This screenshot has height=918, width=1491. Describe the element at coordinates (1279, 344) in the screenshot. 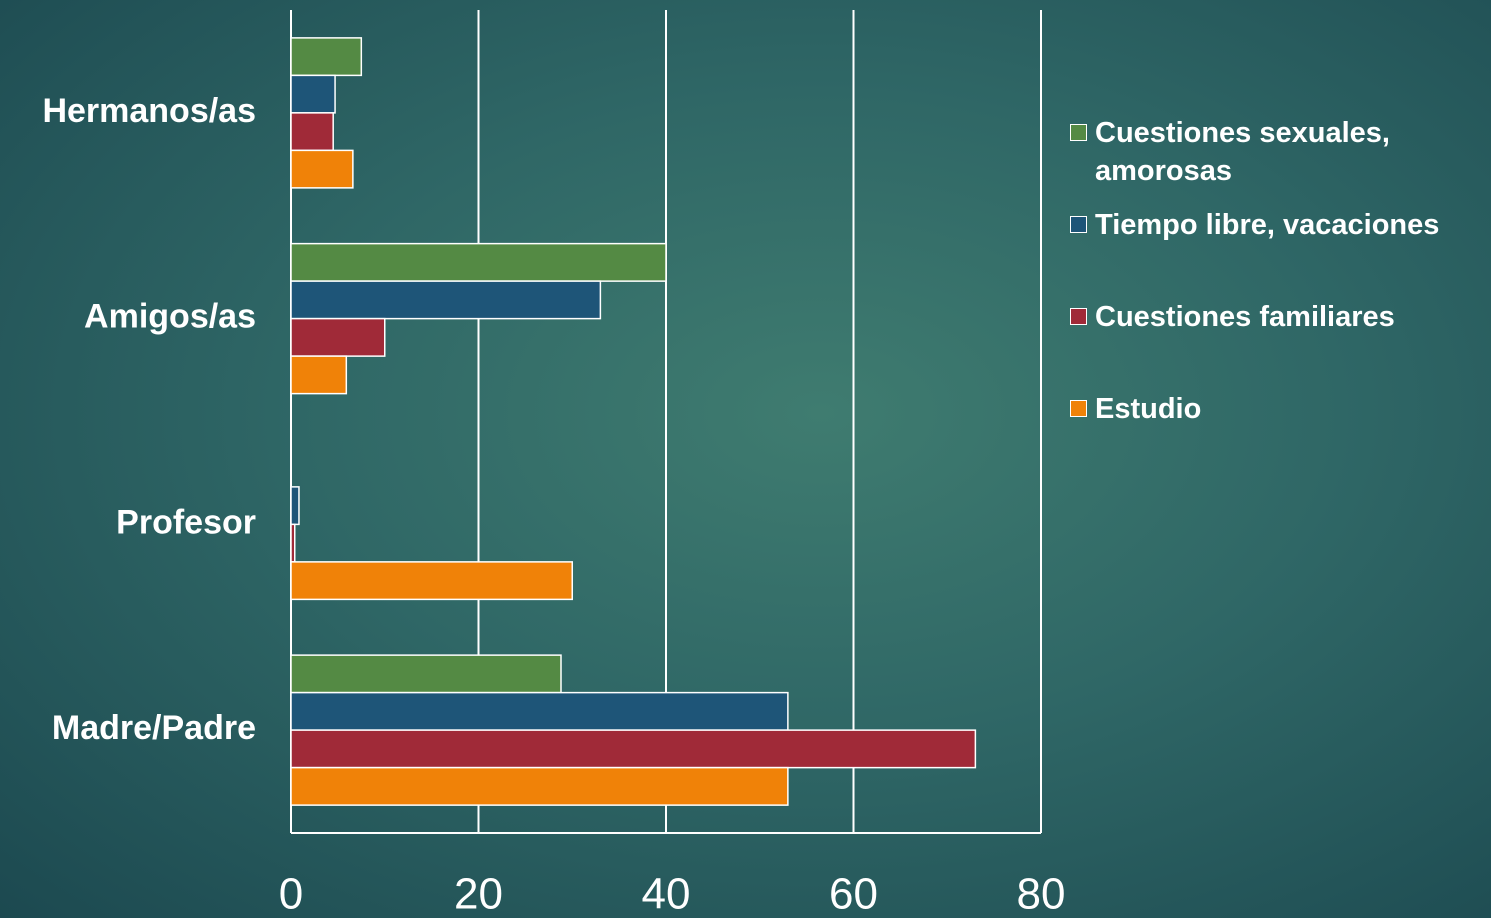

I see `legend-item: Cuestiones familiares` at that location.